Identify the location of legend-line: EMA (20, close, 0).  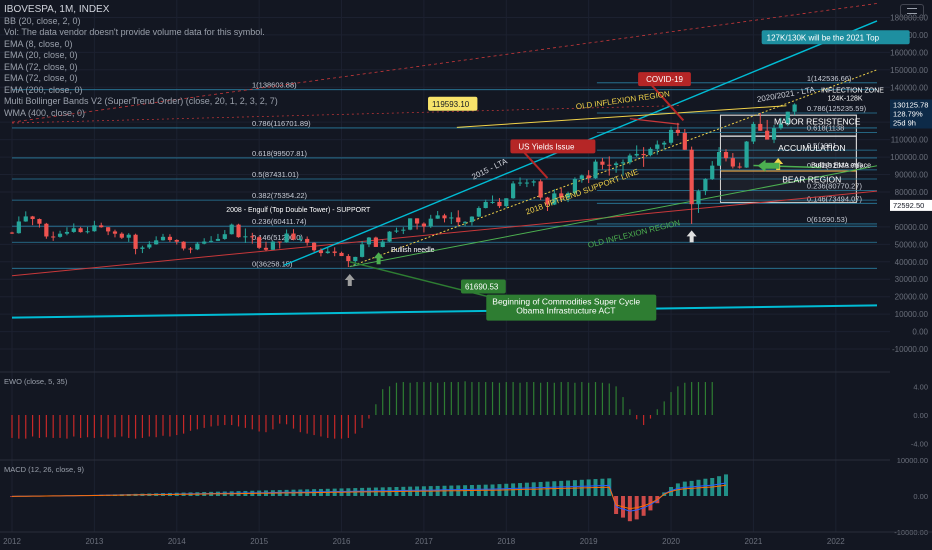
(41, 55).